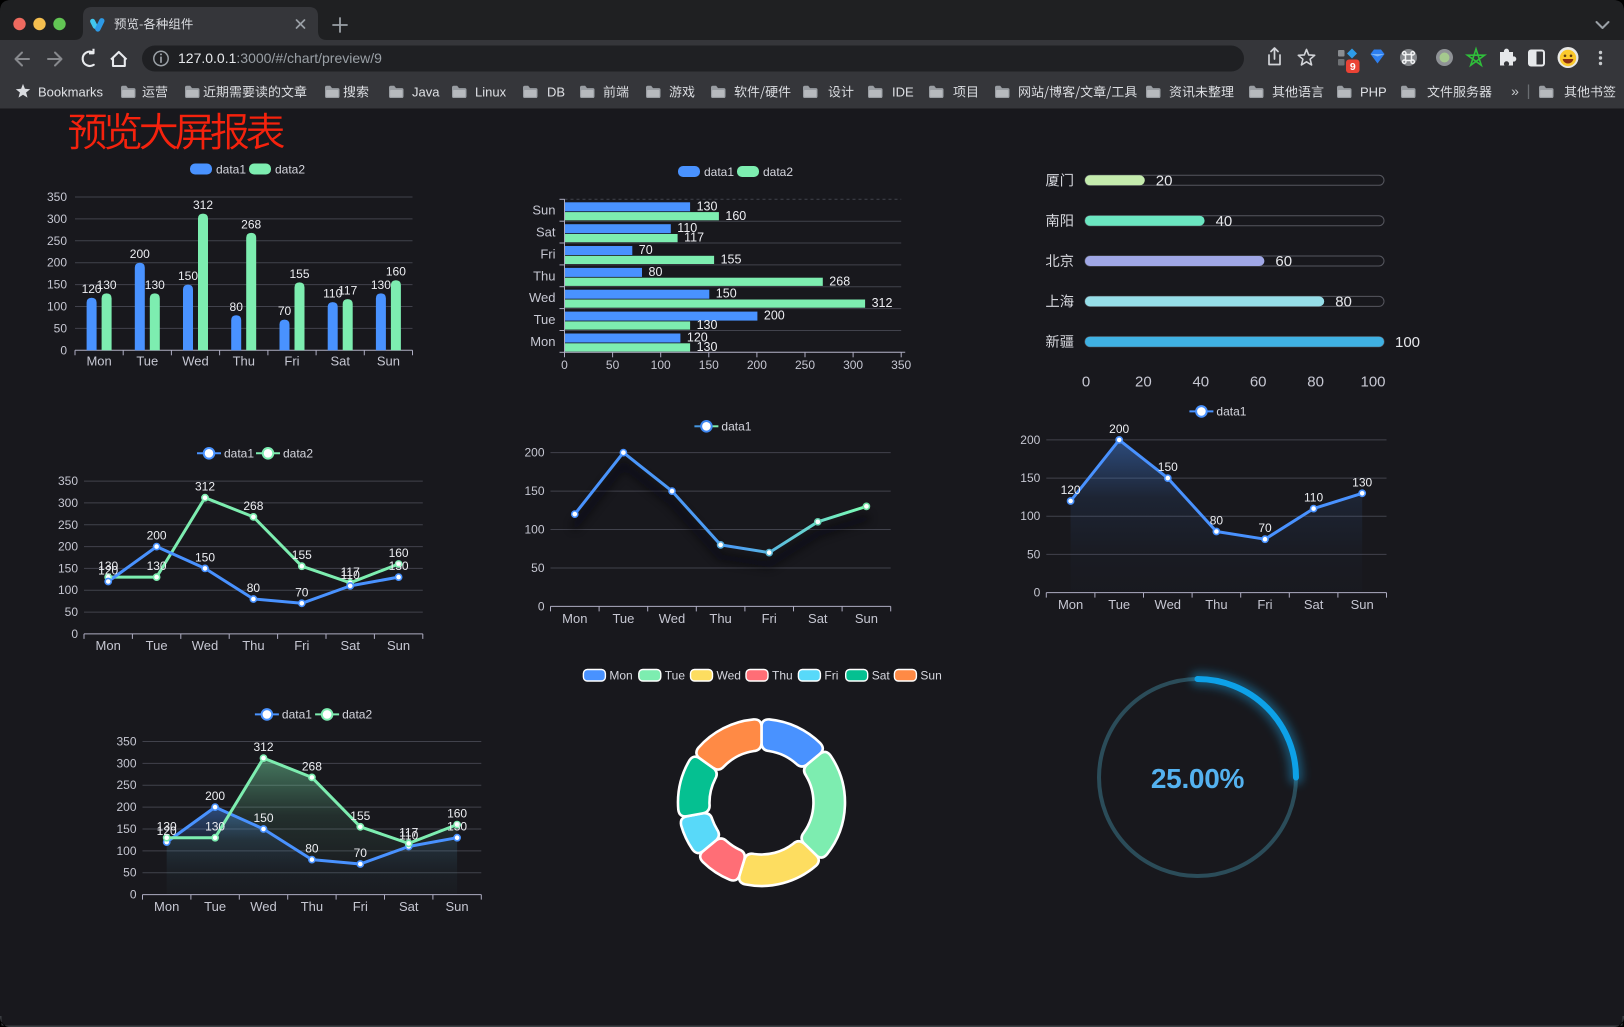 This screenshot has height=1027, width=1624. Describe the element at coordinates (1164, 181) in the screenshot. I see `svg-text: 20` at that location.